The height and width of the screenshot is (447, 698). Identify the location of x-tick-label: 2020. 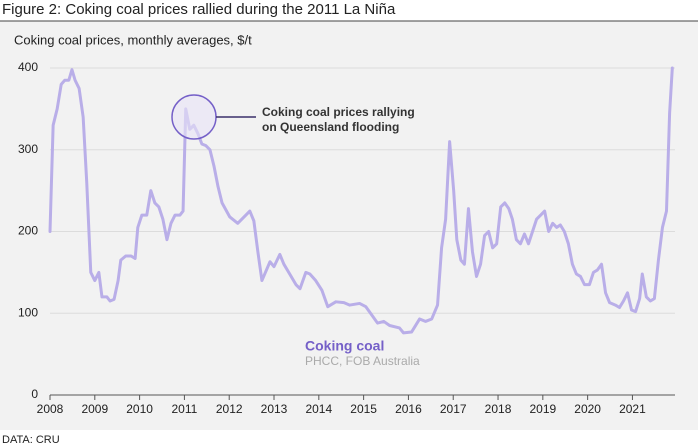
(587, 409).